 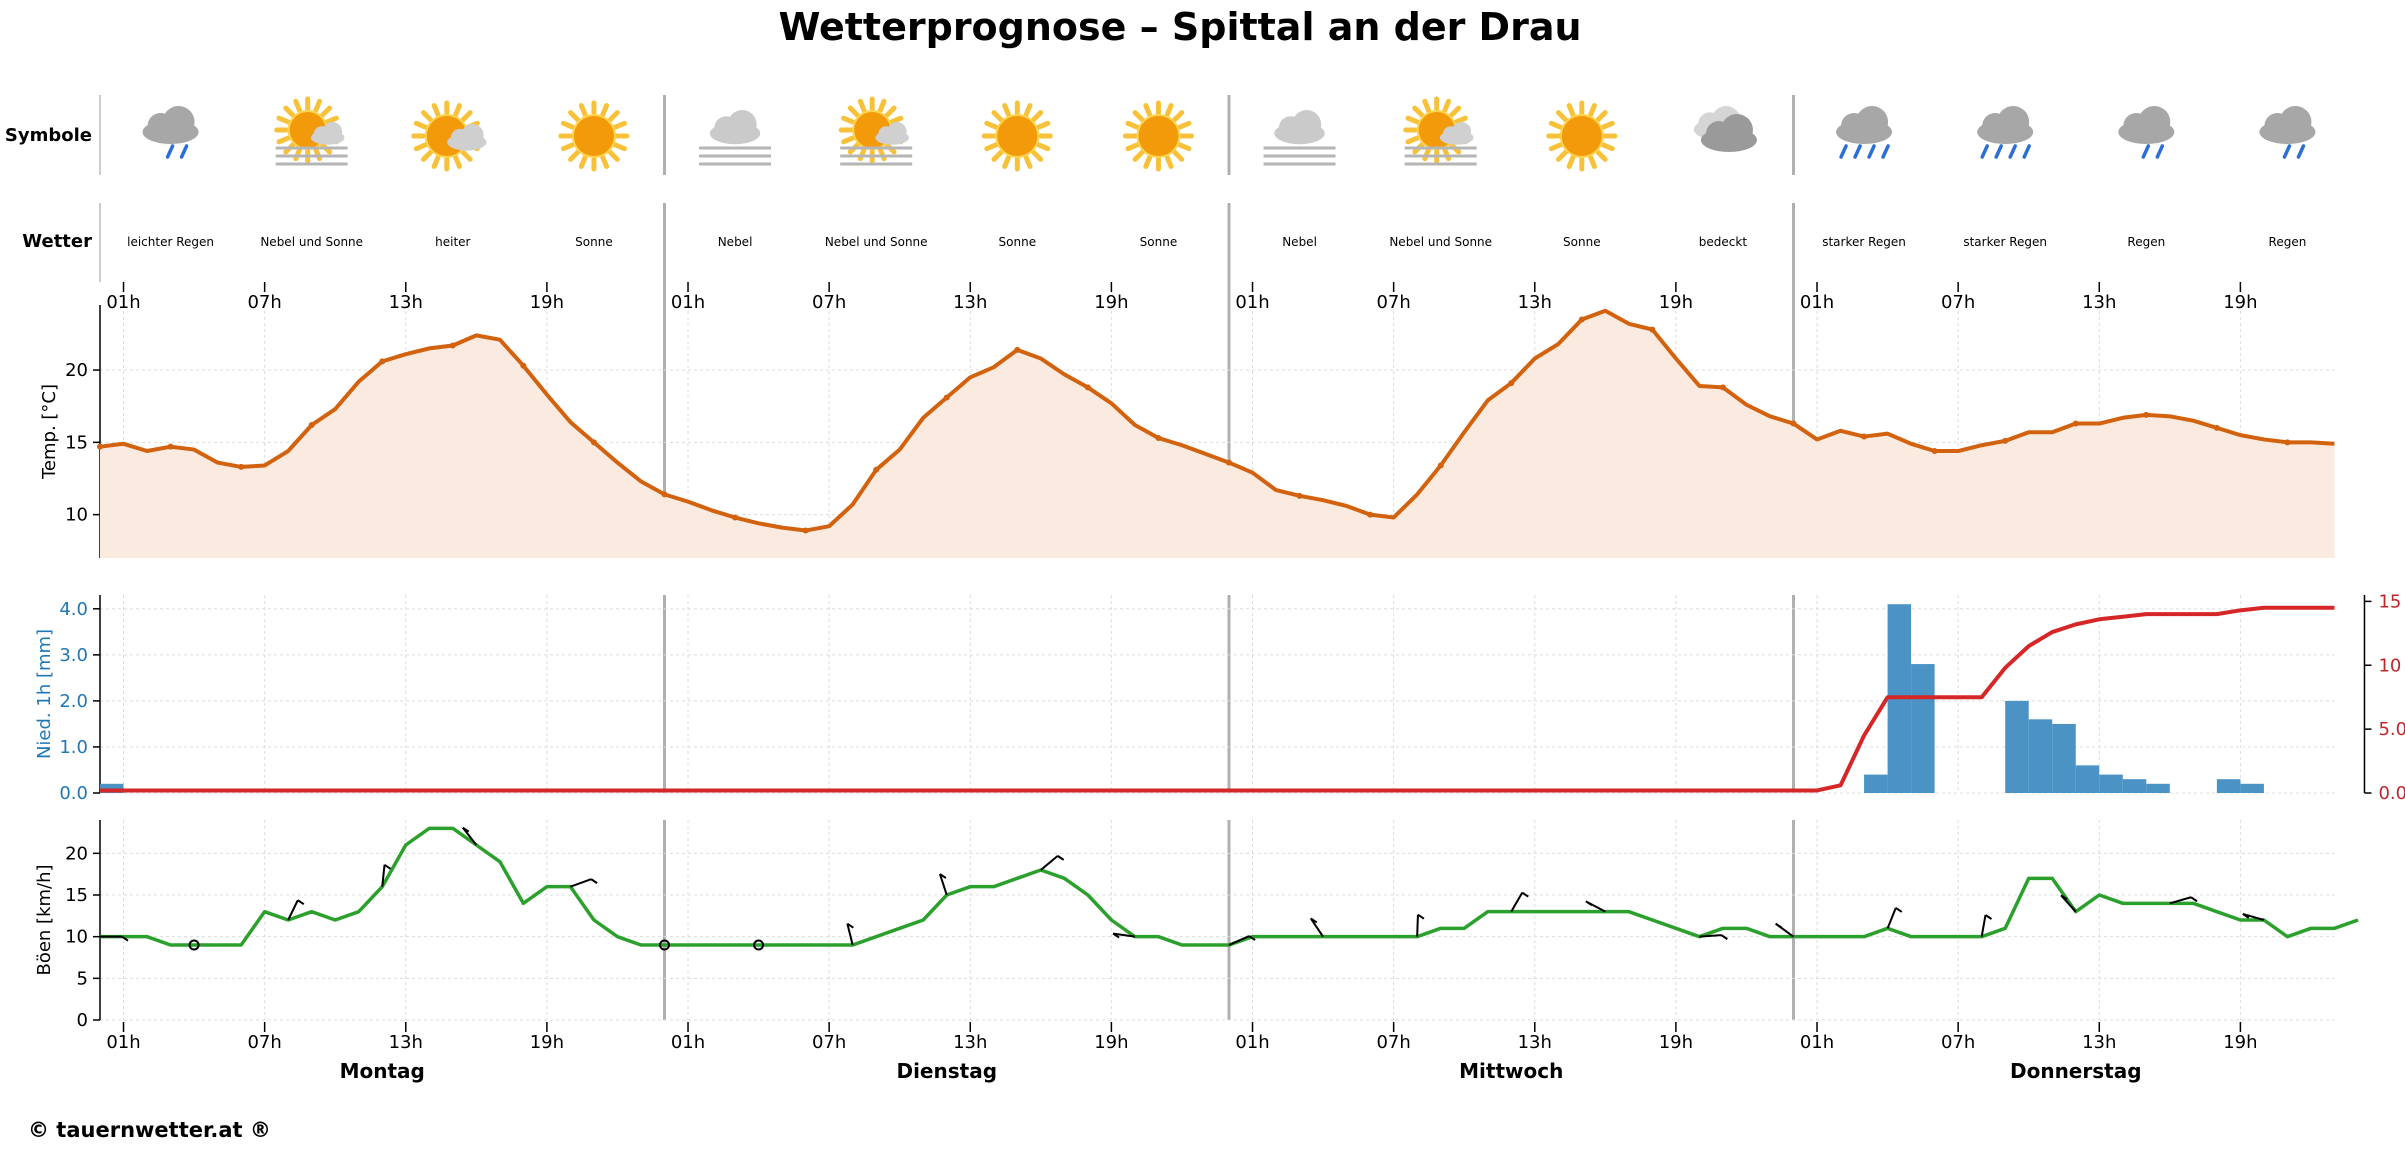 I want to click on precip-y-tick: 4.0, so click(x=73, y=609).